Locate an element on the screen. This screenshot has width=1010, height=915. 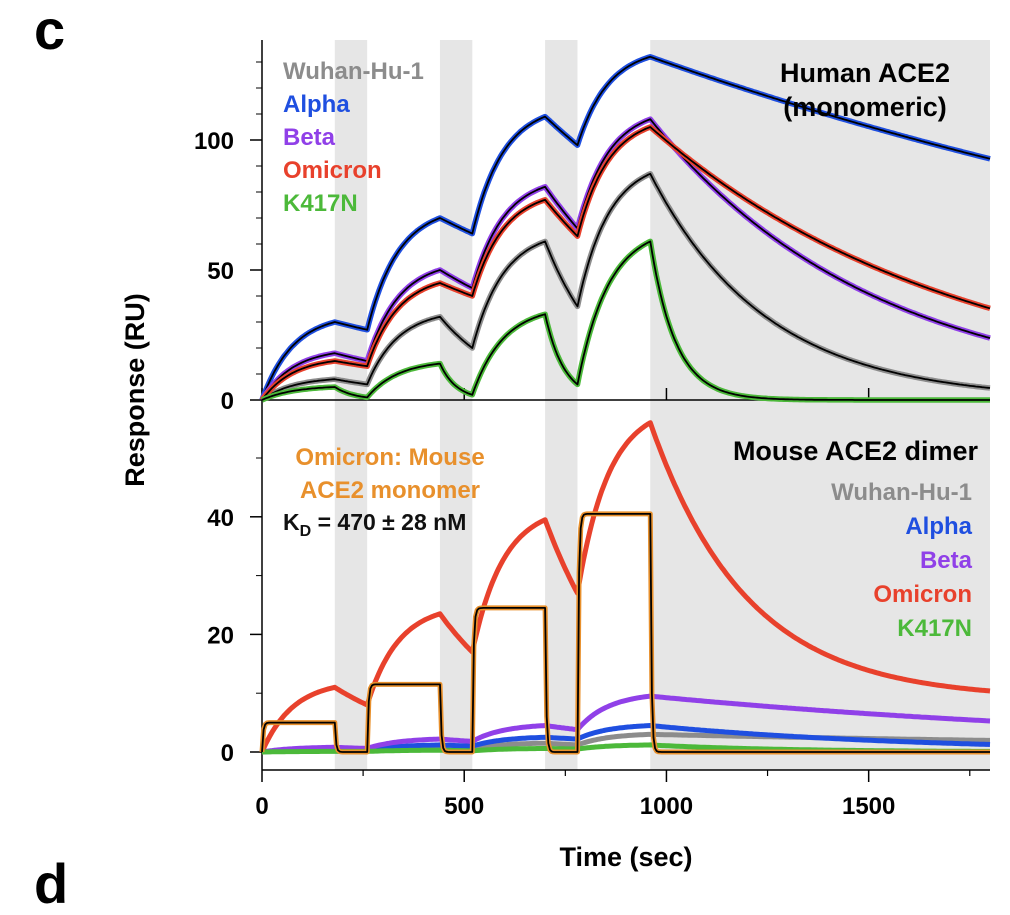
top-legend-entry: Beta is located at coordinates (309, 137).